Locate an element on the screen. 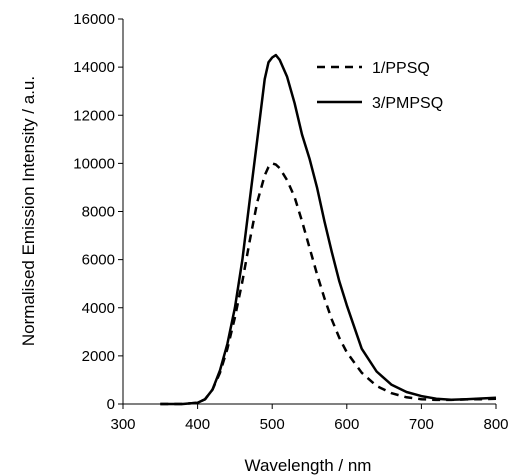 The width and height of the screenshot is (515, 475). legend-label-3-pmpsq: 3/PMPSQ is located at coordinates (407, 103).